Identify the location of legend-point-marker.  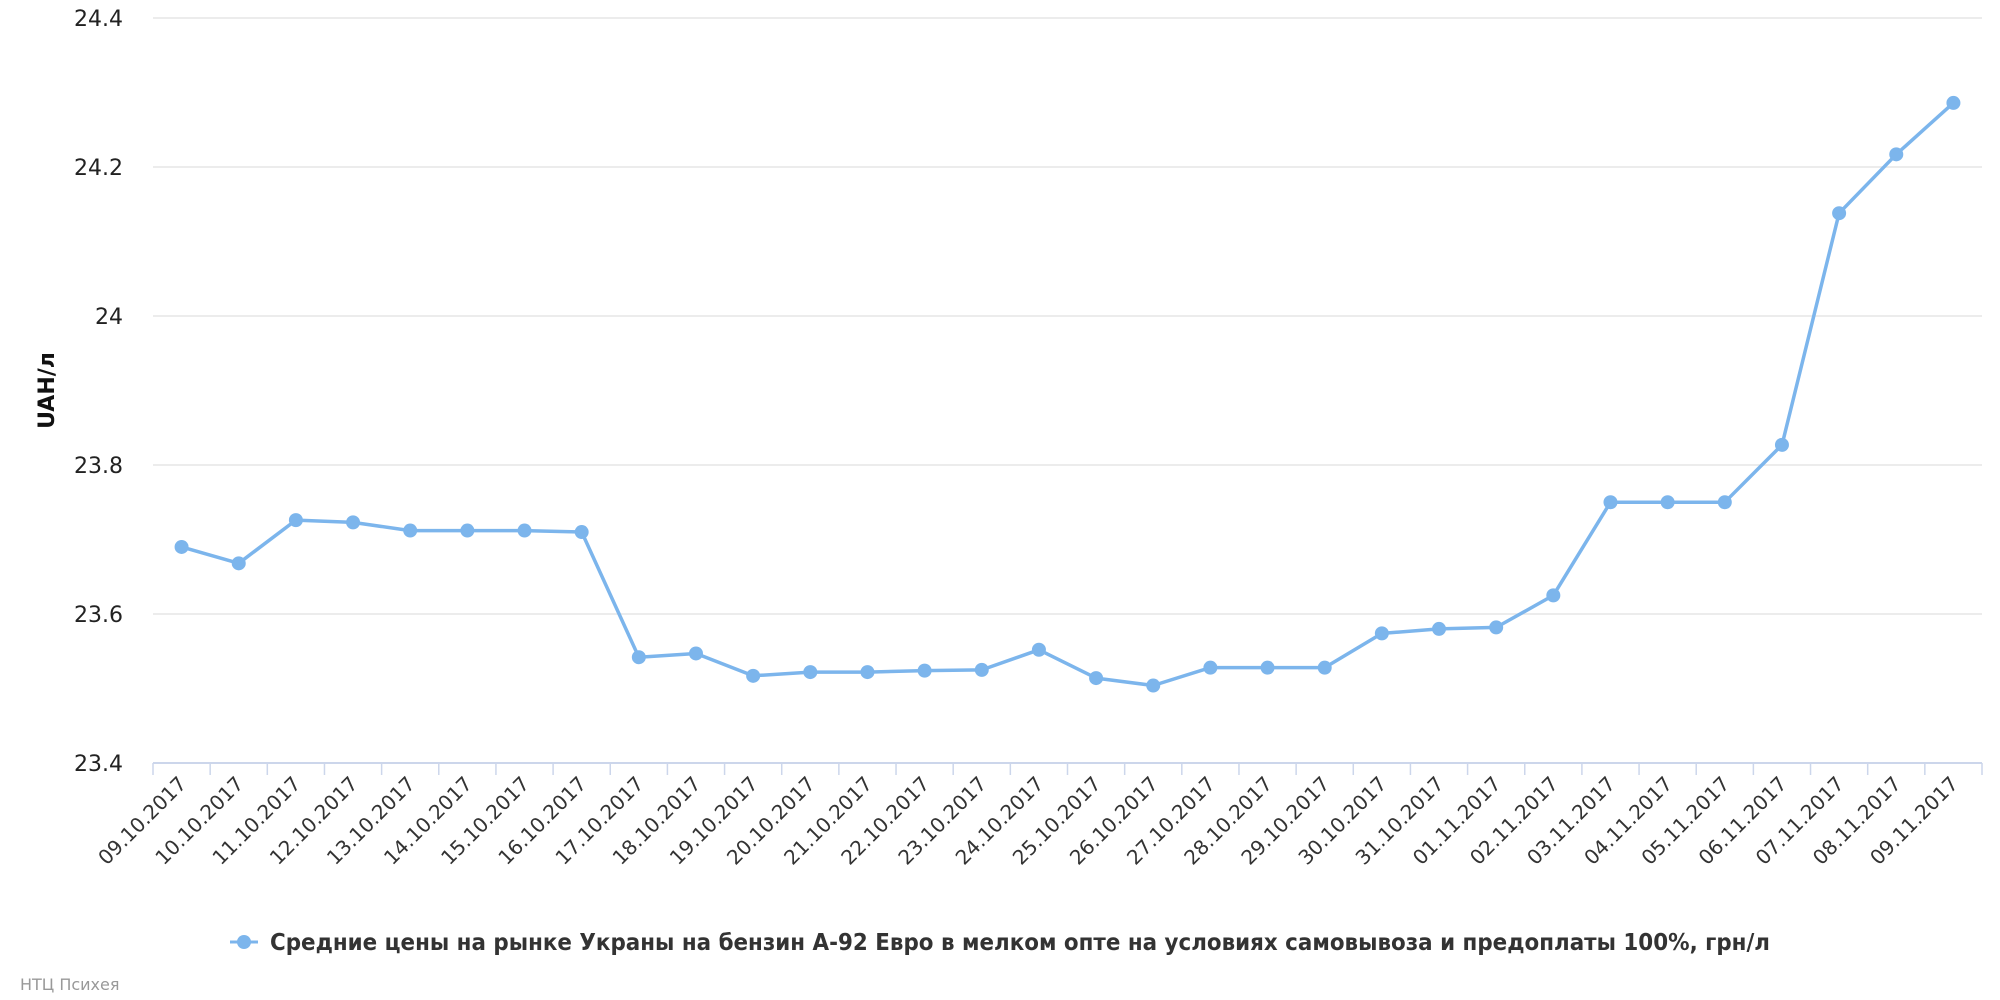
(244, 942).